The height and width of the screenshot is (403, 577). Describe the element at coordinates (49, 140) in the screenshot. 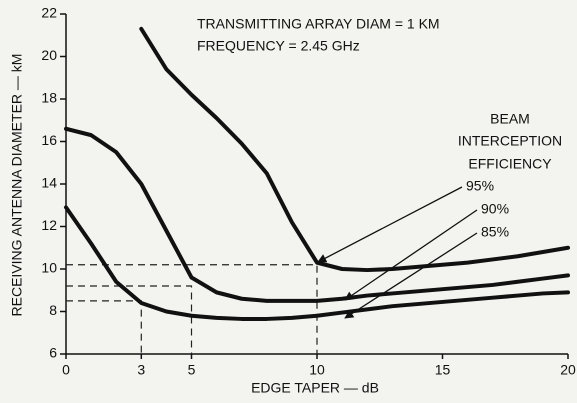

I see `y-tick-label: 16` at that location.